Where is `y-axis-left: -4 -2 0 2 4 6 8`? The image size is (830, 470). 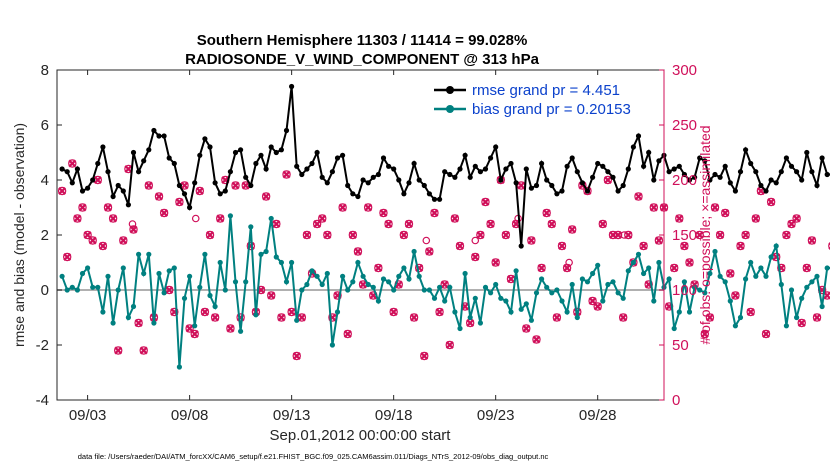
y-axis-left: -4 -2 0 2 4 6 8 is located at coordinates (49, 235).